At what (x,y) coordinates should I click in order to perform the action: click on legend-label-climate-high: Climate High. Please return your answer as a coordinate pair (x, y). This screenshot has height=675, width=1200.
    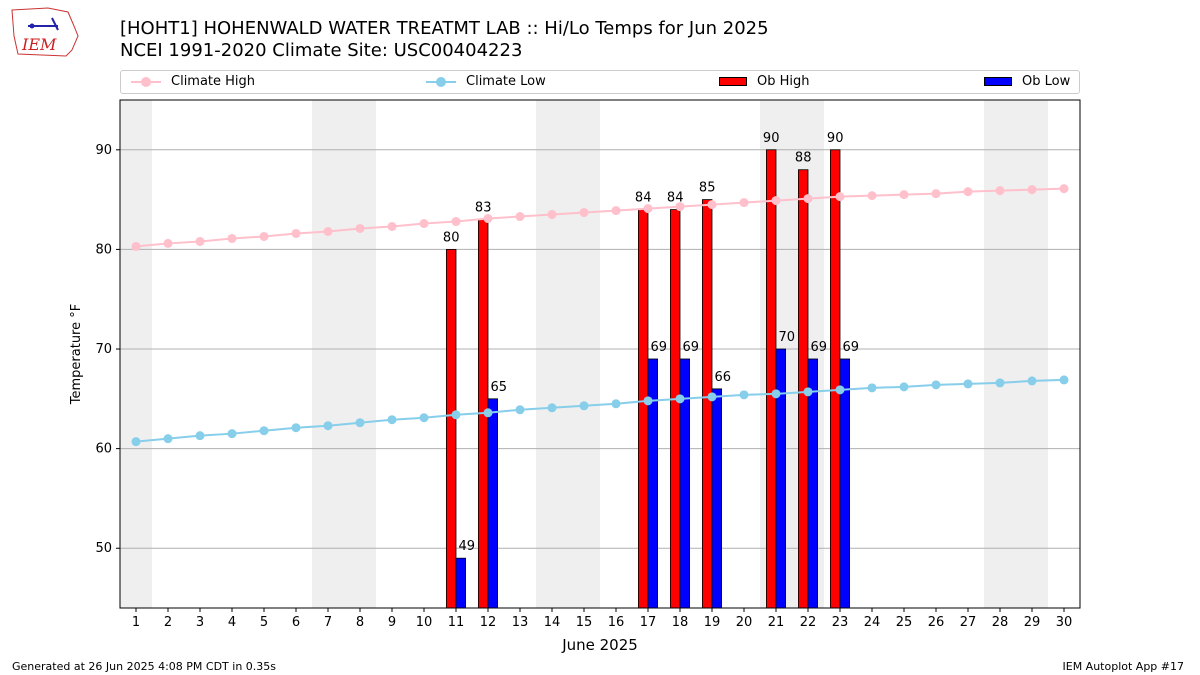
    Looking at the image, I should click on (213, 81).